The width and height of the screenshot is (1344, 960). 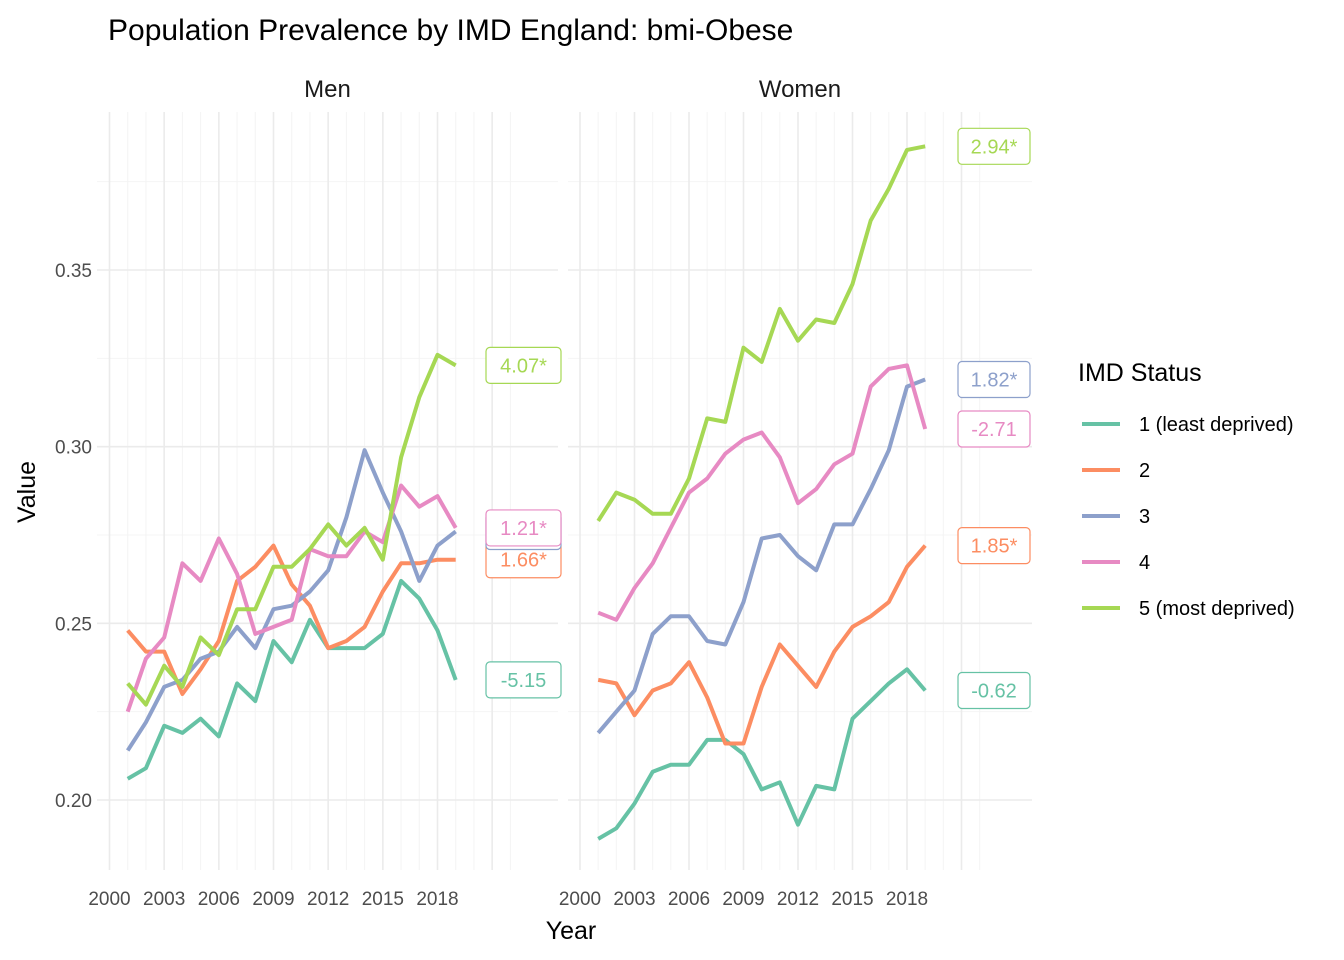 I want to click on end-label-text: 1.82*, so click(x=994, y=381).